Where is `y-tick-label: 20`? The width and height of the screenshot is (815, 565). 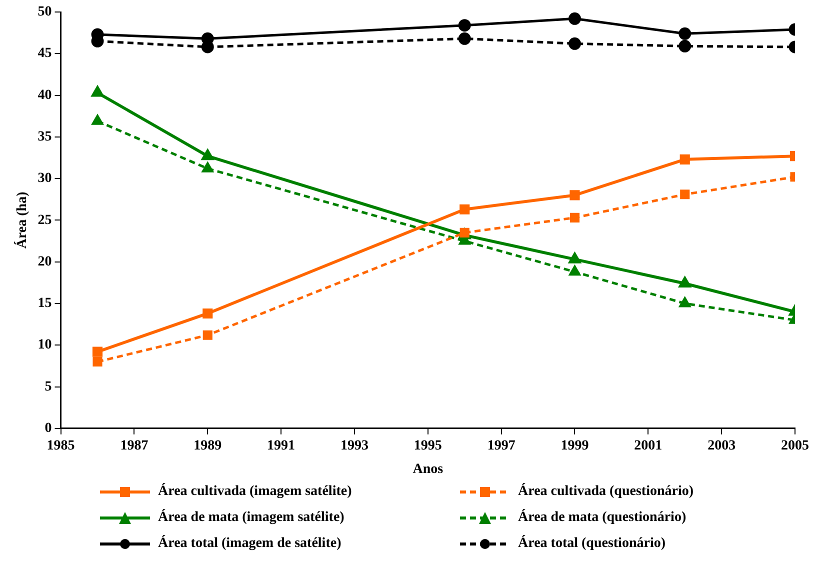
y-tick-label: 20 is located at coordinates (45, 262).